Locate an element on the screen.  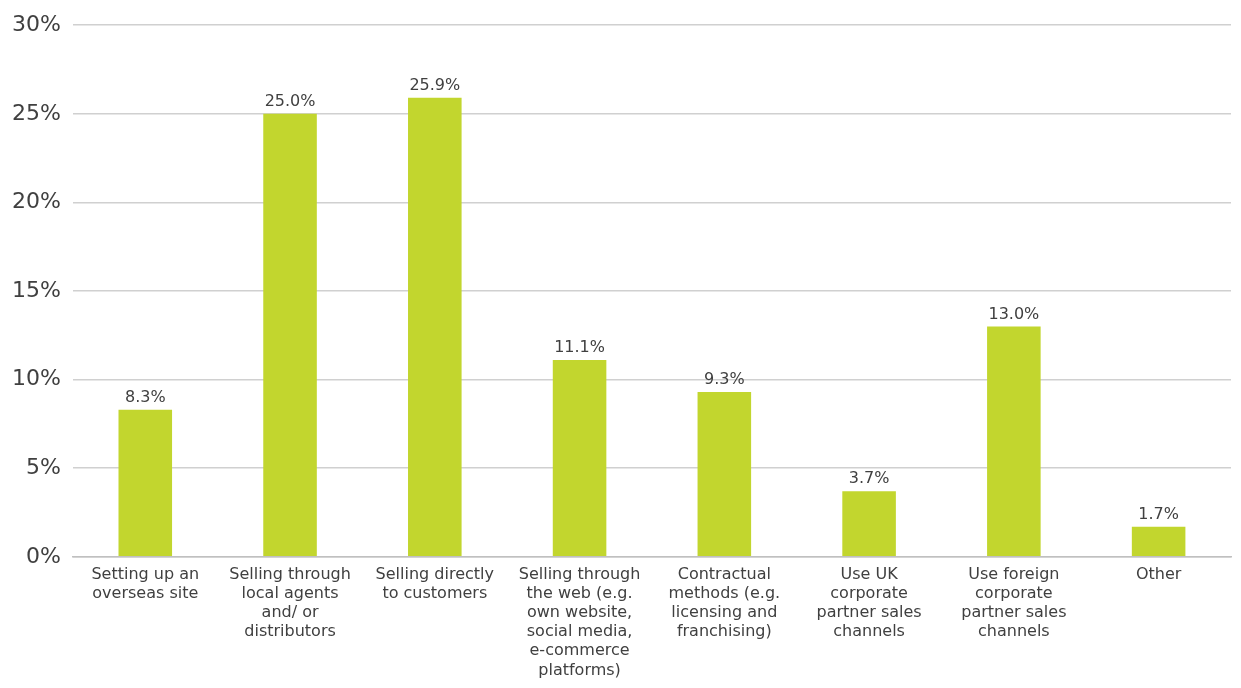
y-tick-label: 30% is located at coordinates (36, 23).